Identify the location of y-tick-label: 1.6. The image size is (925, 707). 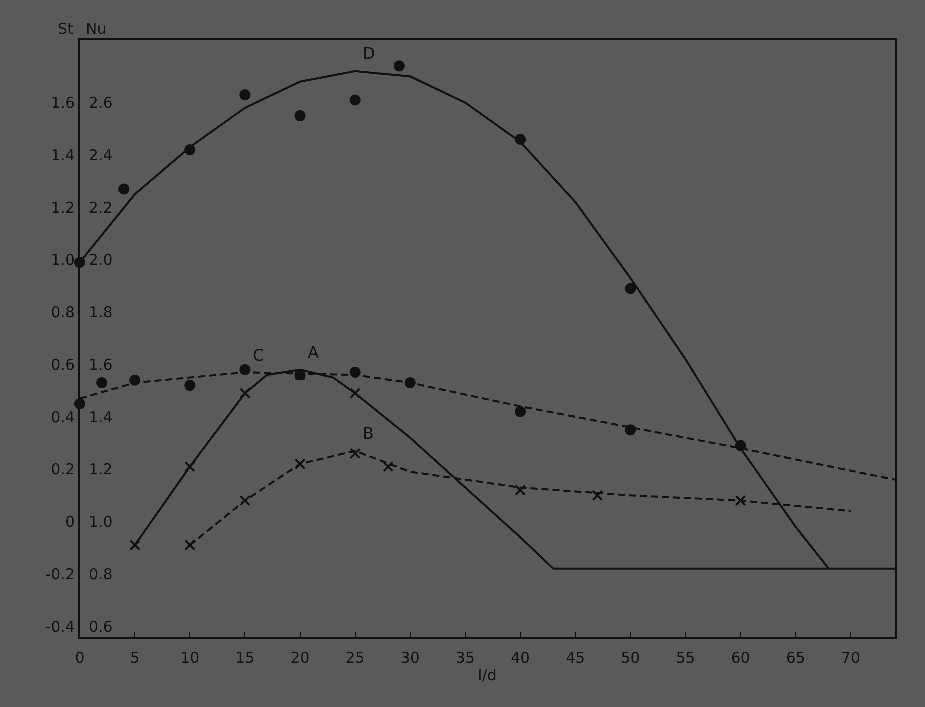
(63, 103).